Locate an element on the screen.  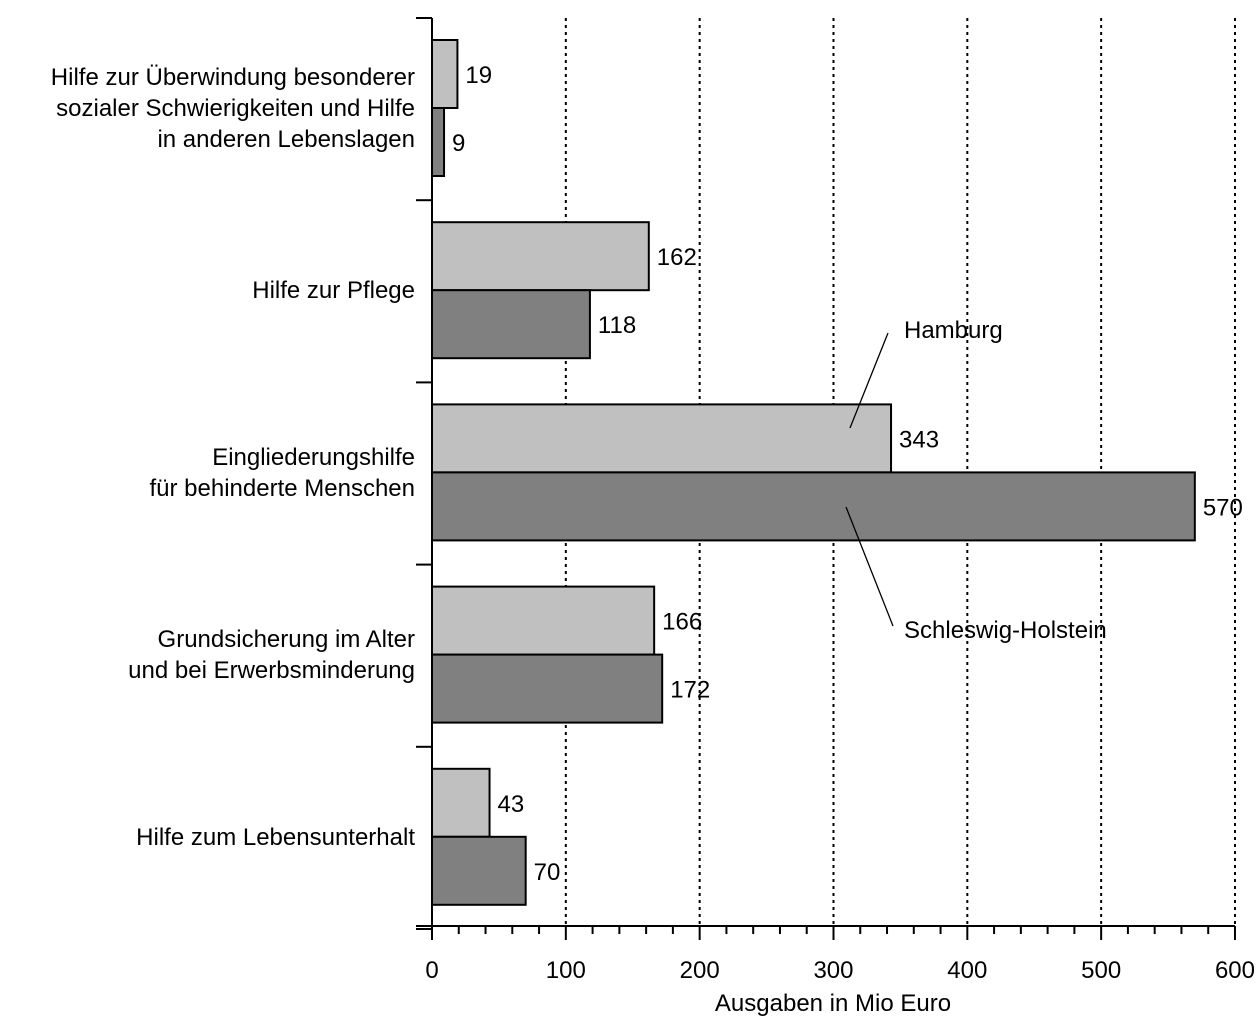
category-label: Hilfe zur Pflege is located at coordinates (333, 290).